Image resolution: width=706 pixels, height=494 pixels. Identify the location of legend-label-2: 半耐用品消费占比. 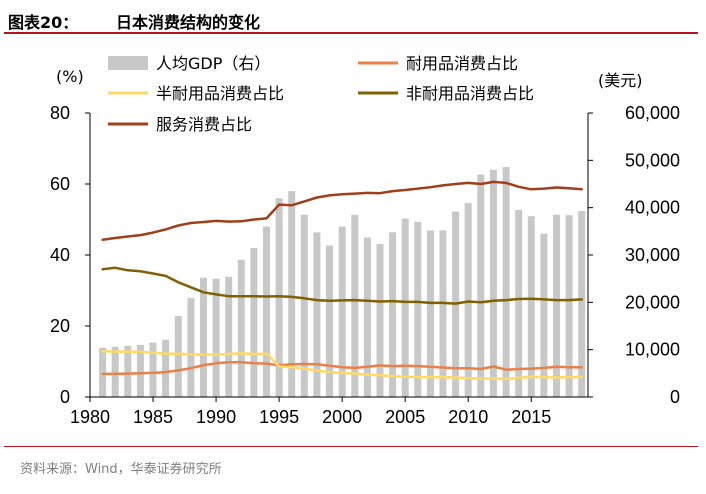
(220, 93).